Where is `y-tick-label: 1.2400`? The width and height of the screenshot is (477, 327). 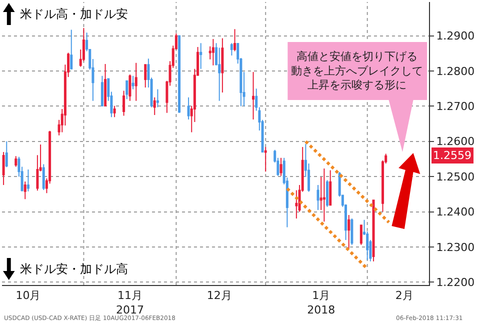 y-tick-label: 1.2400 is located at coordinates (455, 212).